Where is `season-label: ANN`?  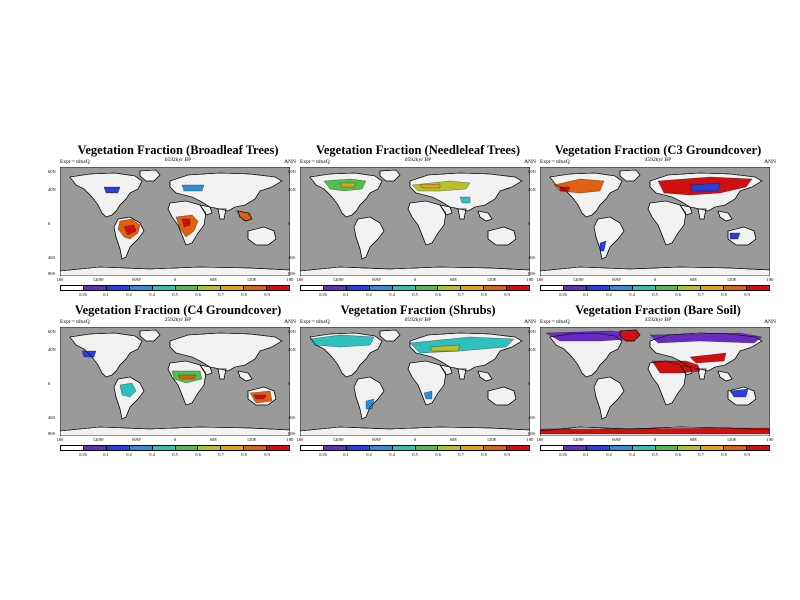 season-label: ANN is located at coordinates (530, 322).